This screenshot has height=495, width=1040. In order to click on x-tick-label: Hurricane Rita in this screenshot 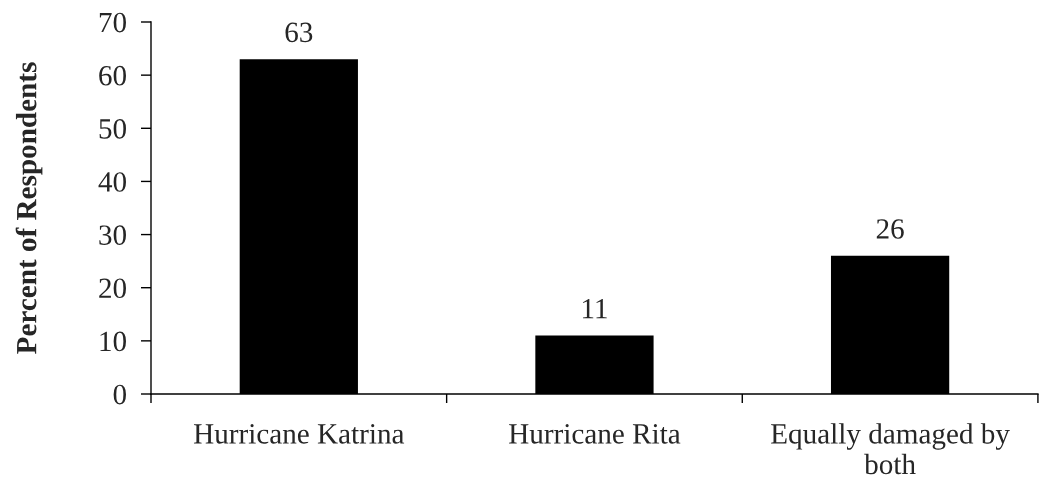, I will do `click(595, 434)`.